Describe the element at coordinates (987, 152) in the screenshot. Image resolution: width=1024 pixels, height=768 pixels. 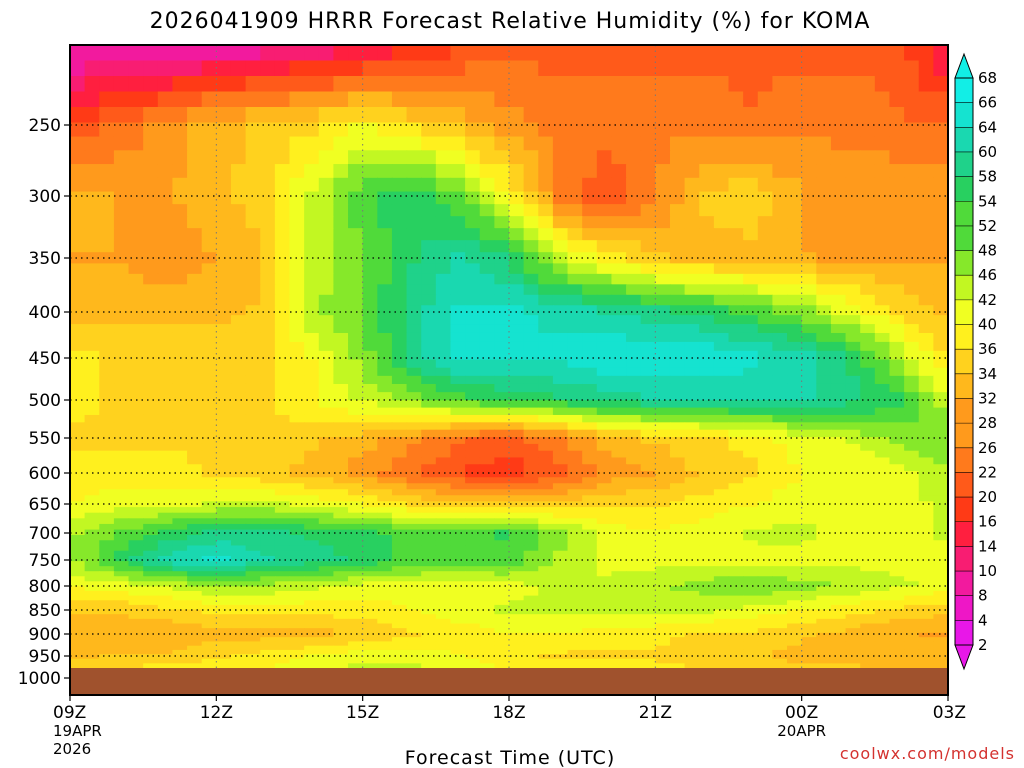
I see `colorbar-label: 60` at that location.